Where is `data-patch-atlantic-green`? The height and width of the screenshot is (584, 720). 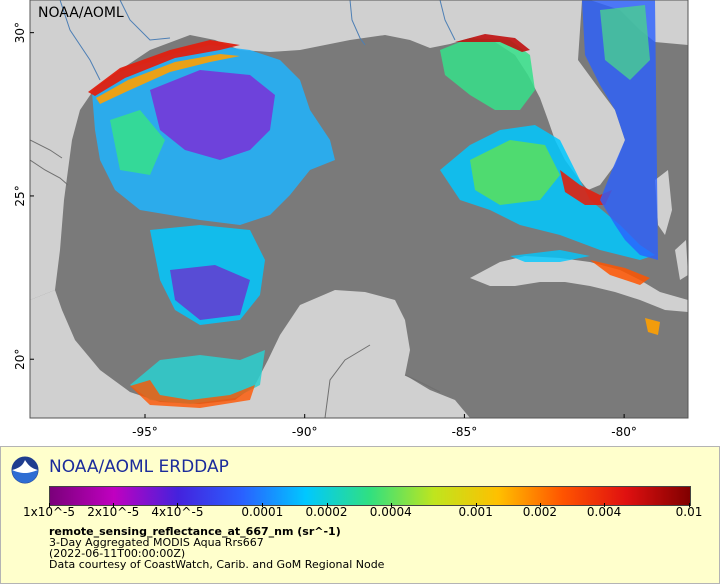
data-patch-atlantic-green is located at coordinates (625, 42).